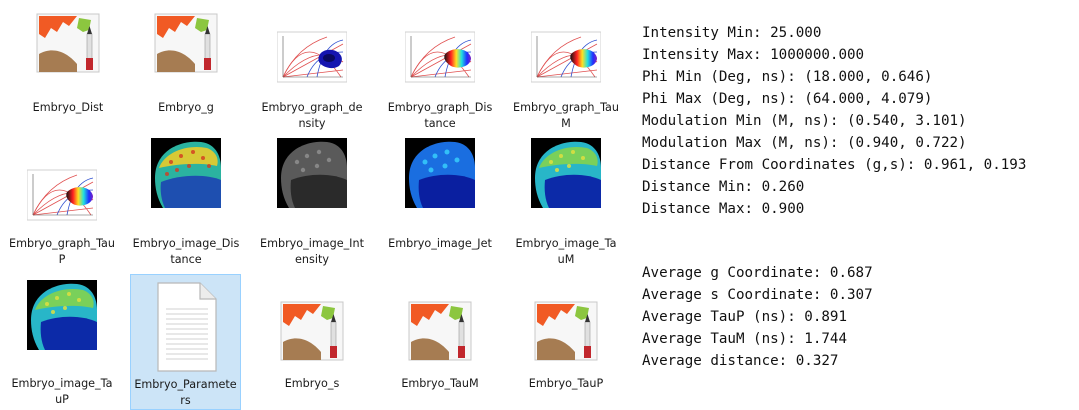 The height and width of the screenshot is (410, 1079). I want to click on file-name: Embryo_image_Intensity, so click(312, 252).